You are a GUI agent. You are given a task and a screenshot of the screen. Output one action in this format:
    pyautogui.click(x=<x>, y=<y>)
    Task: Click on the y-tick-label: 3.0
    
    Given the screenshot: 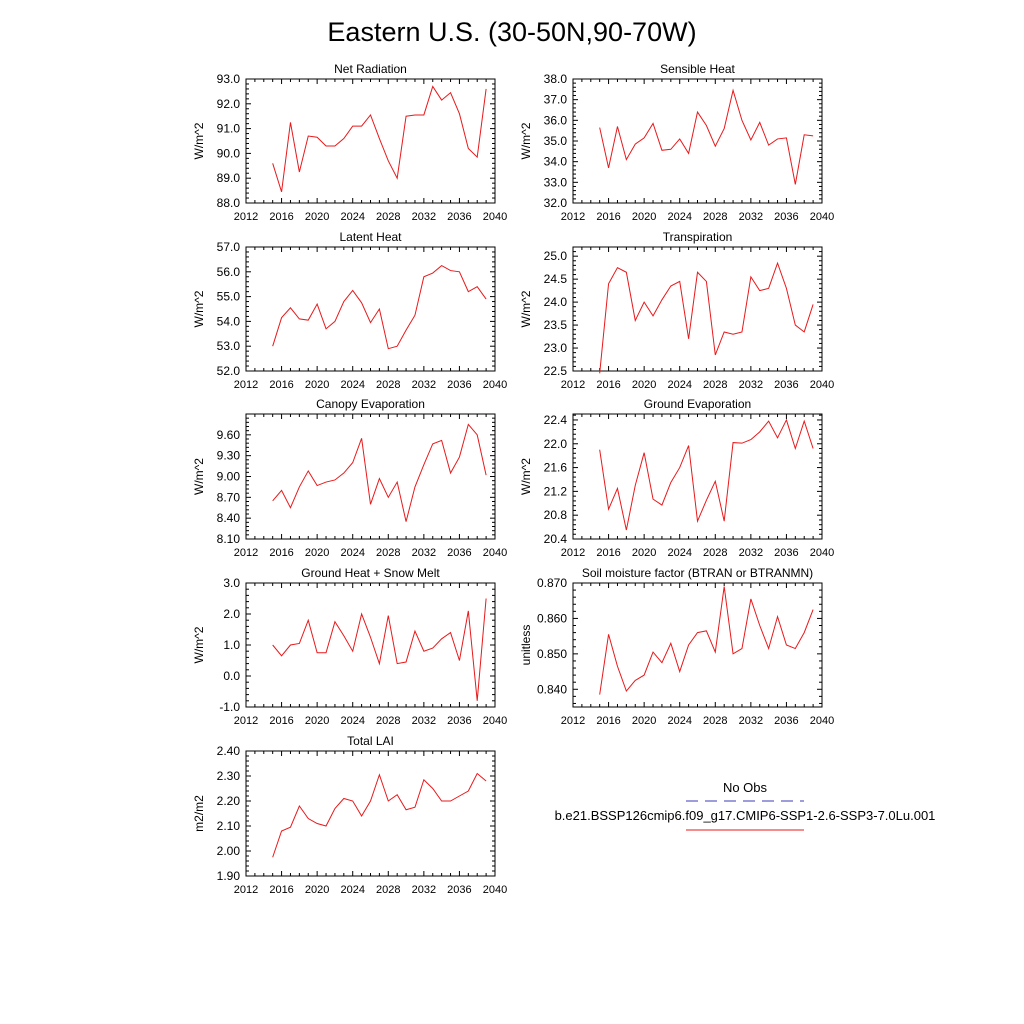 What is the action you would take?
    pyautogui.click(x=231, y=583)
    